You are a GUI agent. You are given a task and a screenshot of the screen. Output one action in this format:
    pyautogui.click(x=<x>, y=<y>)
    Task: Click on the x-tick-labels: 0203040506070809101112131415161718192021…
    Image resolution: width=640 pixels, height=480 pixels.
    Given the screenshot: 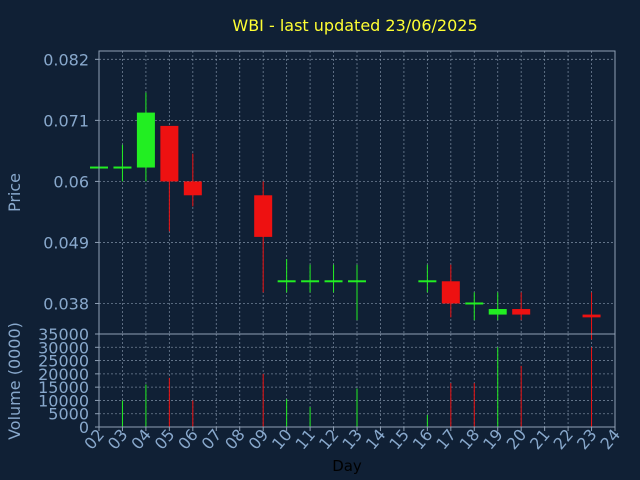 What is the action you would take?
    pyautogui.click(x=352, y=439)
    